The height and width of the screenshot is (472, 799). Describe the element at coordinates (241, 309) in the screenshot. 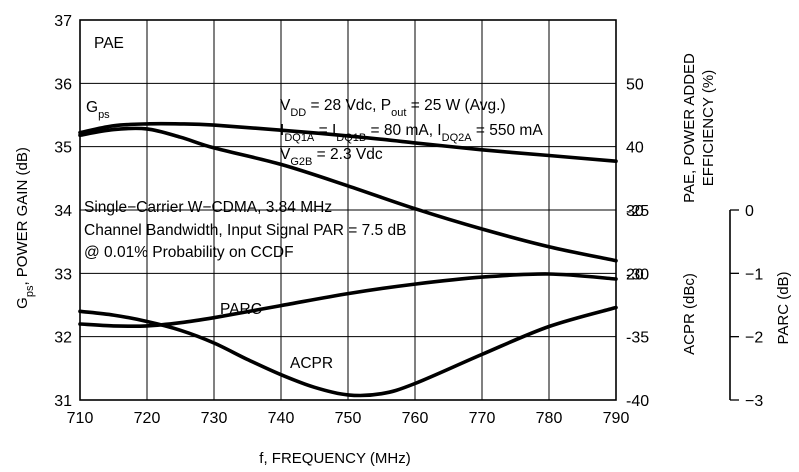

I see `series-label-parc: PARC` at that location.